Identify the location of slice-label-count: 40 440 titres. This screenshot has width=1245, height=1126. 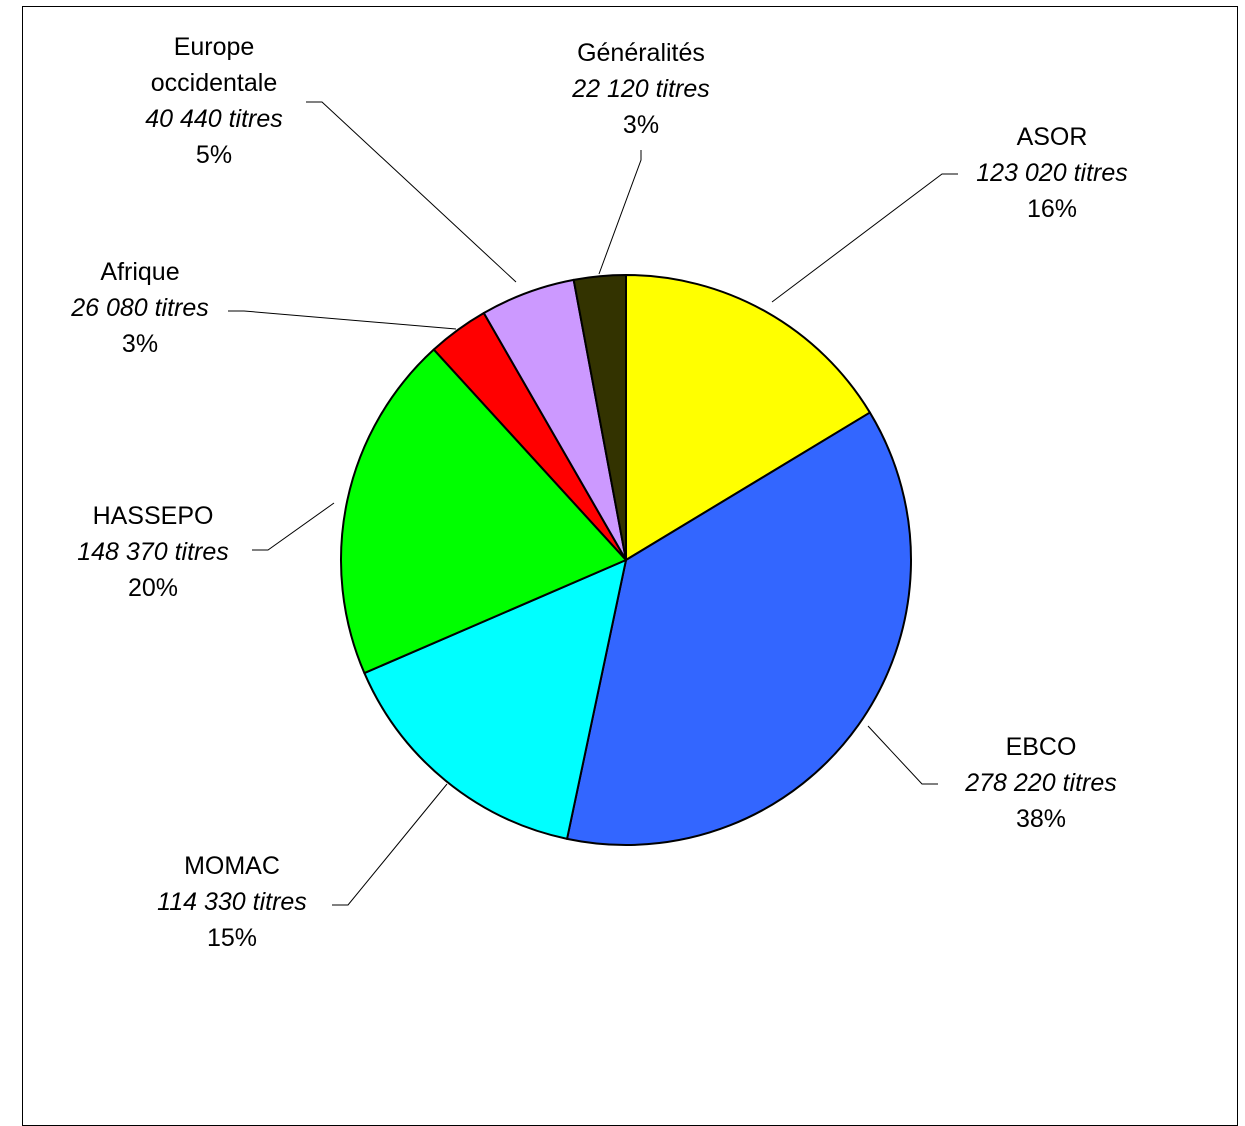
(214, 119).